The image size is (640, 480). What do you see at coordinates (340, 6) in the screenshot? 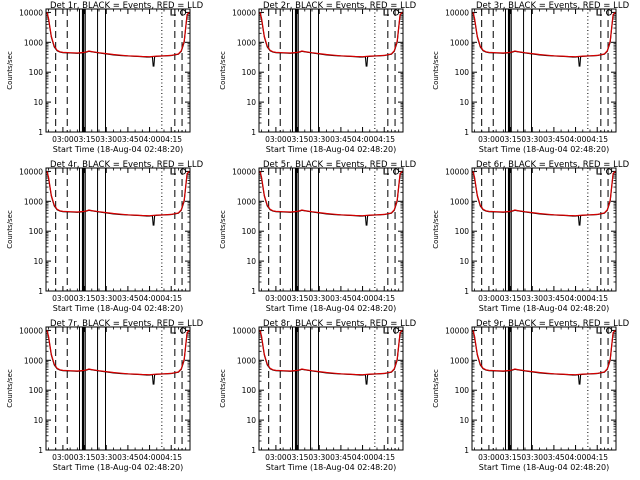
I see `chart-title: Det 2r, BLACK = Events, RED = LLD` at bounding box center [340, 6].